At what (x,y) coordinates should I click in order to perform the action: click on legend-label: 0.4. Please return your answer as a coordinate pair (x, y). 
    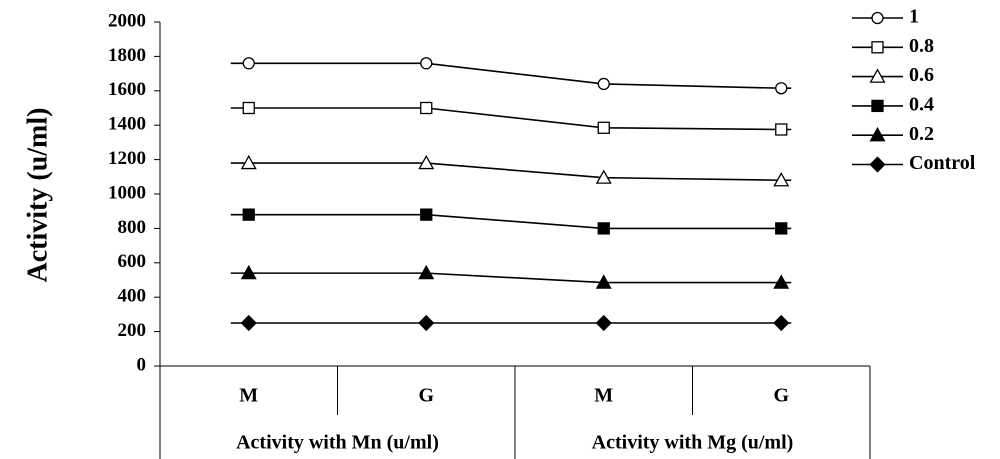
    Looking at the image, I should click on (921, 104).